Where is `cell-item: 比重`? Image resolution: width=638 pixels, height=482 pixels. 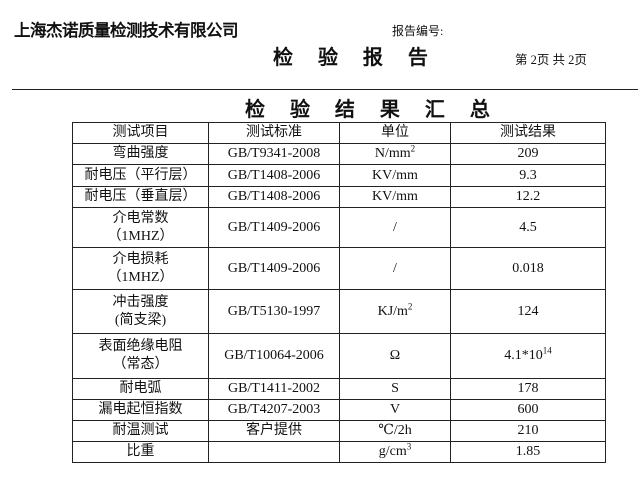 cell-item: 比重 is located at coordinates (140, 452).